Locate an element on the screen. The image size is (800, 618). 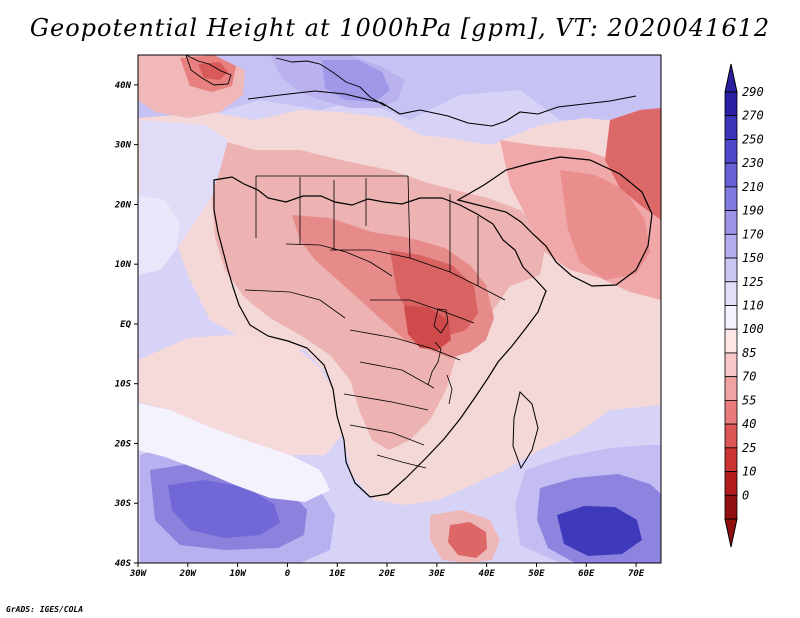
x-tick-label: 20W is located at coordinates (188, 574).